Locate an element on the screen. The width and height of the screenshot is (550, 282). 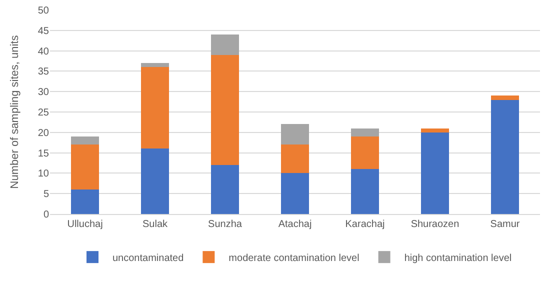
x-tick-label: Ulluchaj is located at coordinates (85, 224).